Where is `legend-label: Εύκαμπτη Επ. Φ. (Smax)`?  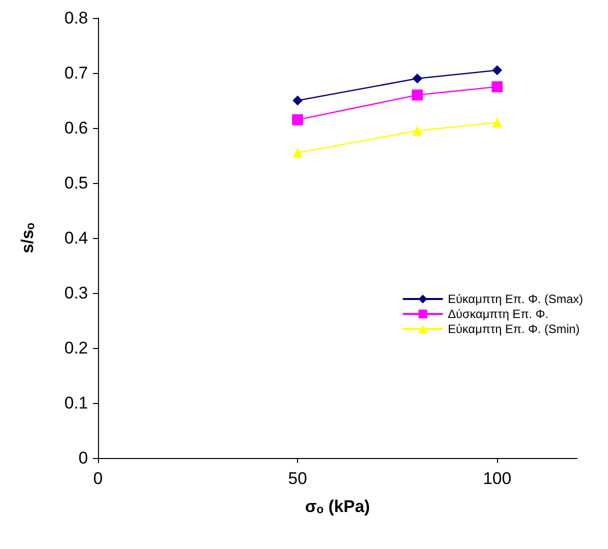 legend-label: Εύκαμπτη Επ. Φ. (Smax) is located at coordinates (516, 299).